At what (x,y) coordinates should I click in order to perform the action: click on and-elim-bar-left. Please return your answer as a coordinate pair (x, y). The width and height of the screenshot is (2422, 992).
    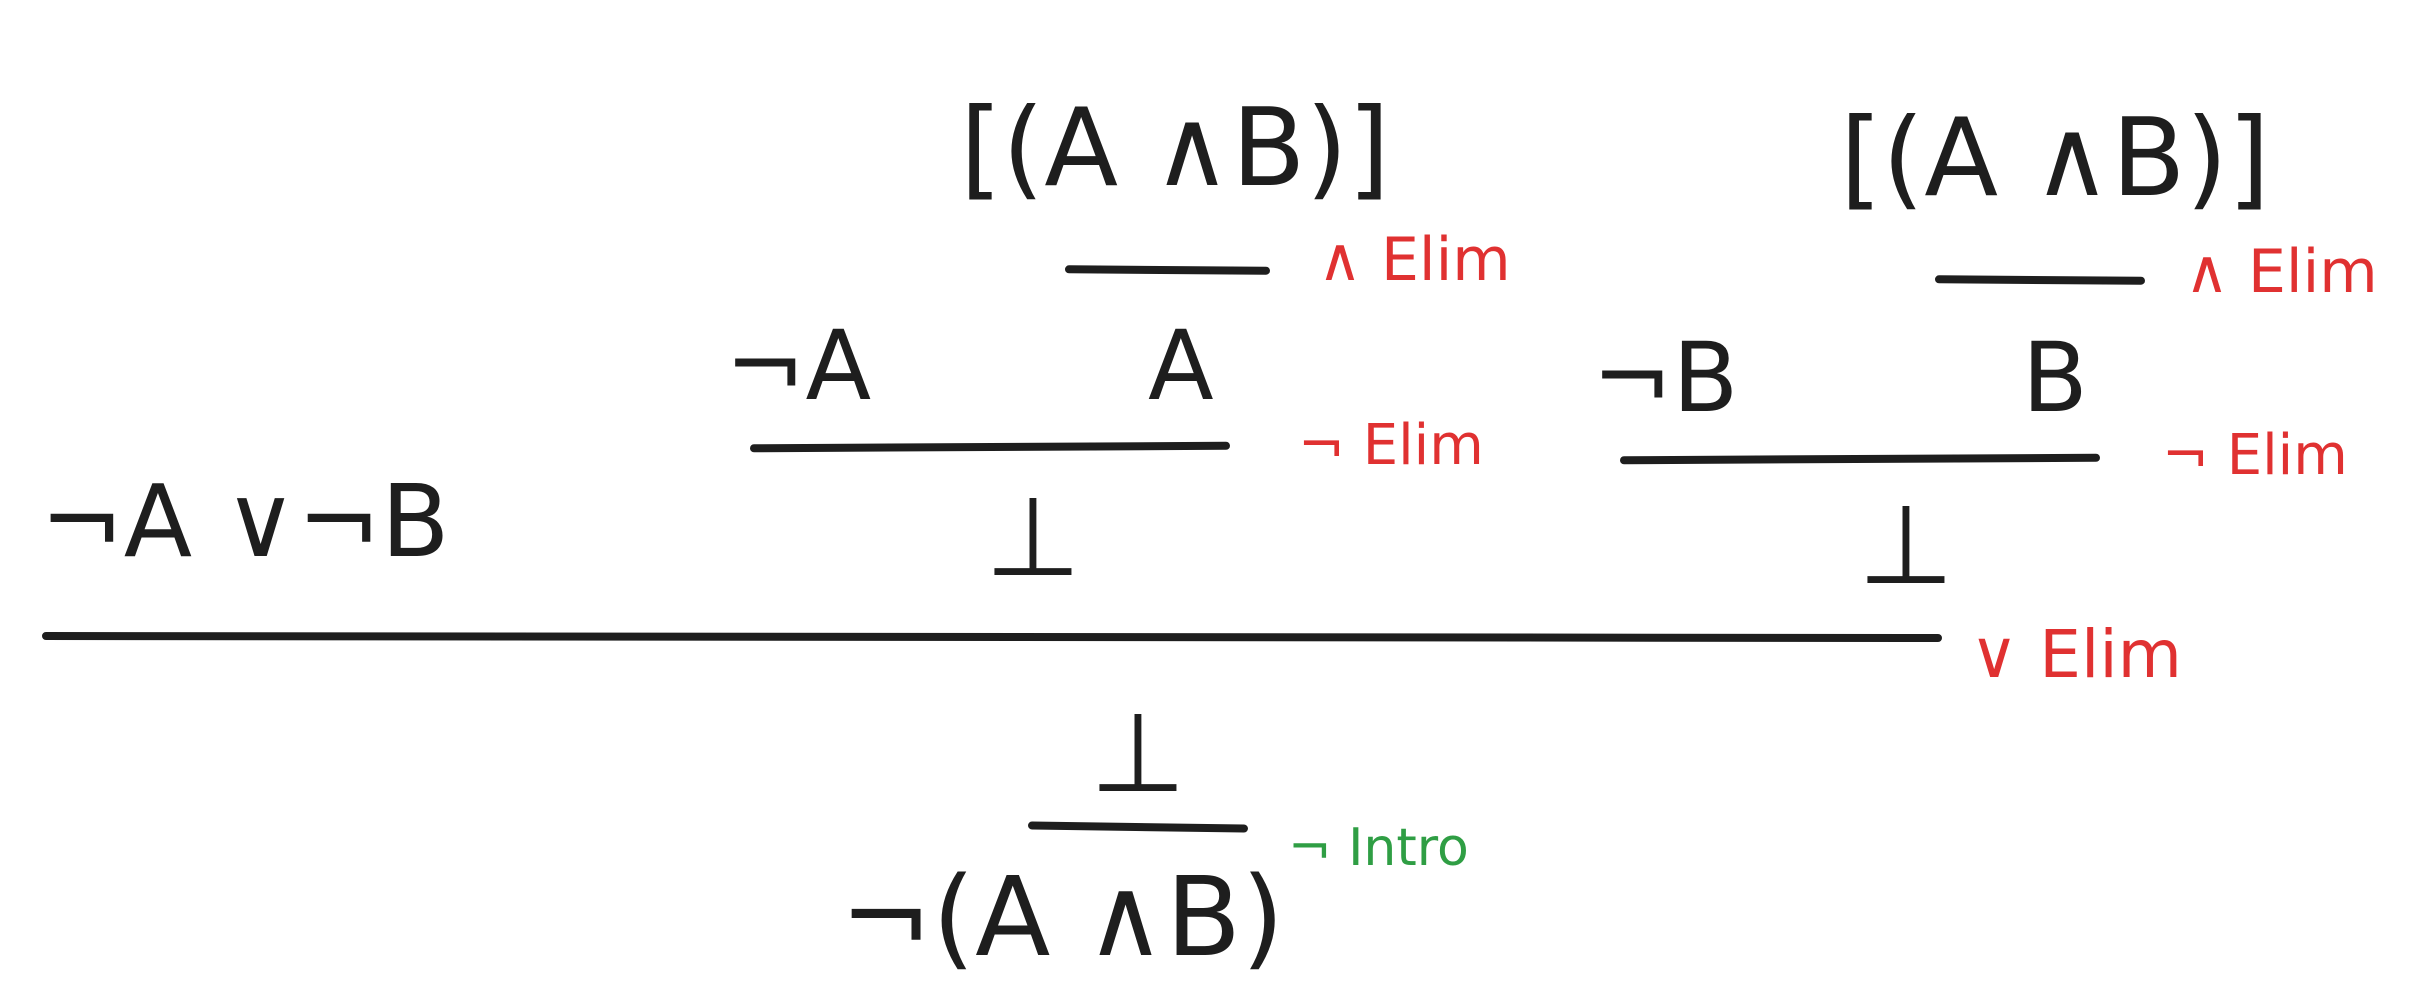
    Looking at the image, I should click on (1167, 270).